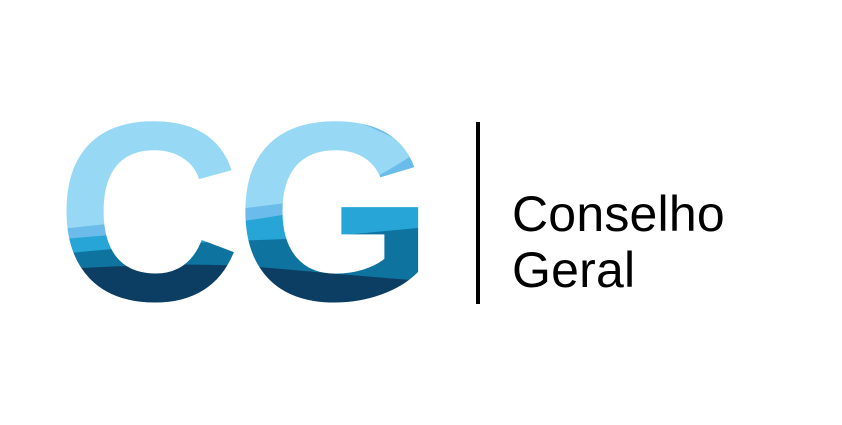  I want to click on vertical-divider, so click(478, 213).